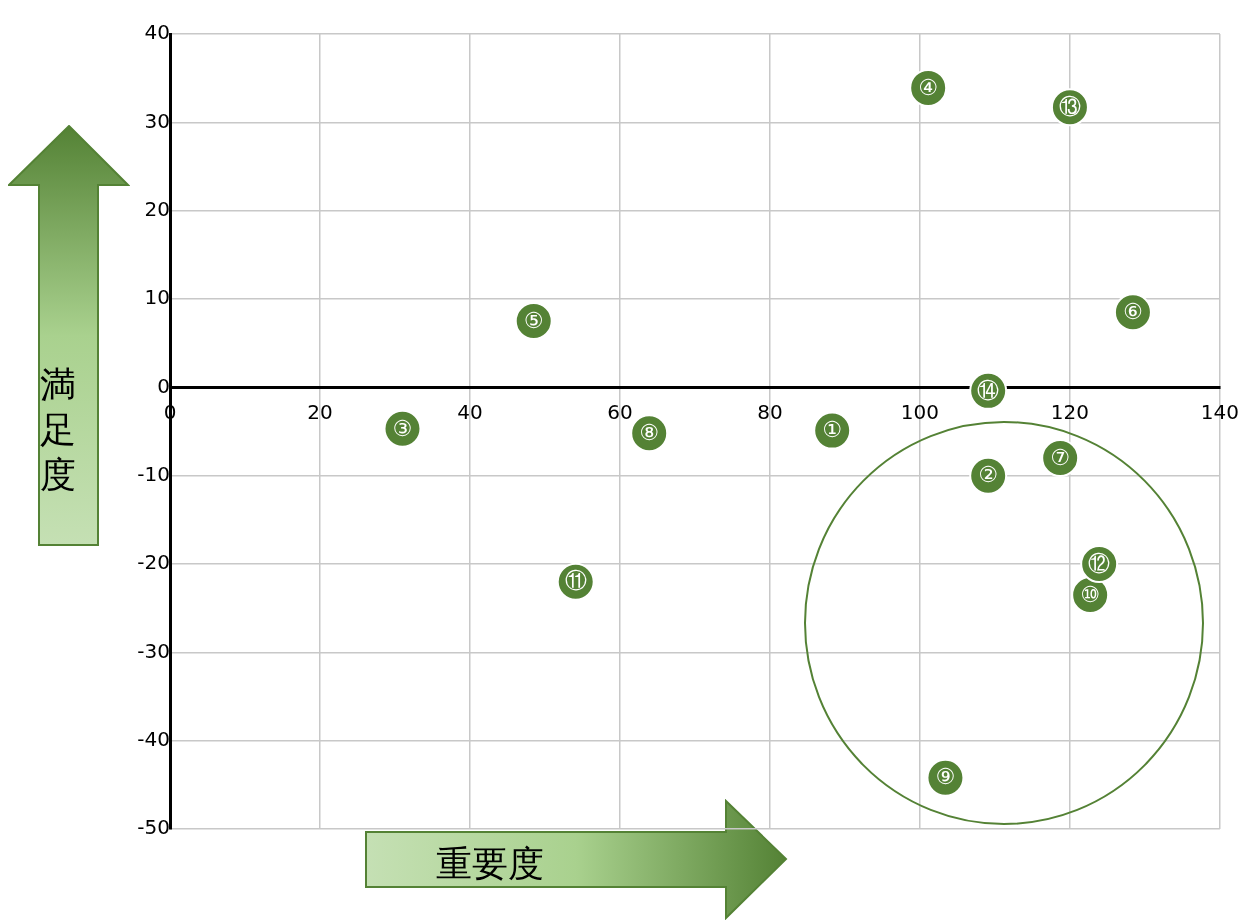 The height and width of the screenshot is (920, 1253). I want to click on x-tick-label: 40, so click(470, 411).